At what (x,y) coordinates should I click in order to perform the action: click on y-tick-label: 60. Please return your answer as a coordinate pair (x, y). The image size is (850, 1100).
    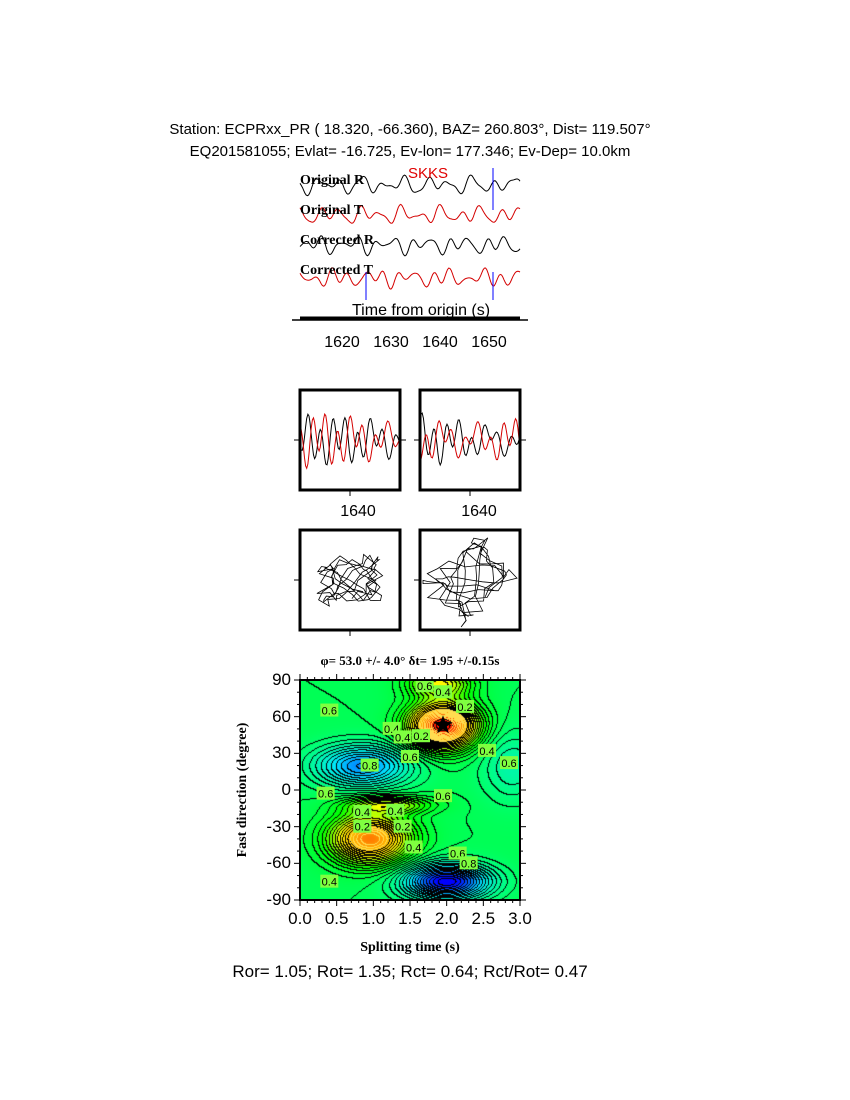
    Looking at the image, I should click on (281, 716).